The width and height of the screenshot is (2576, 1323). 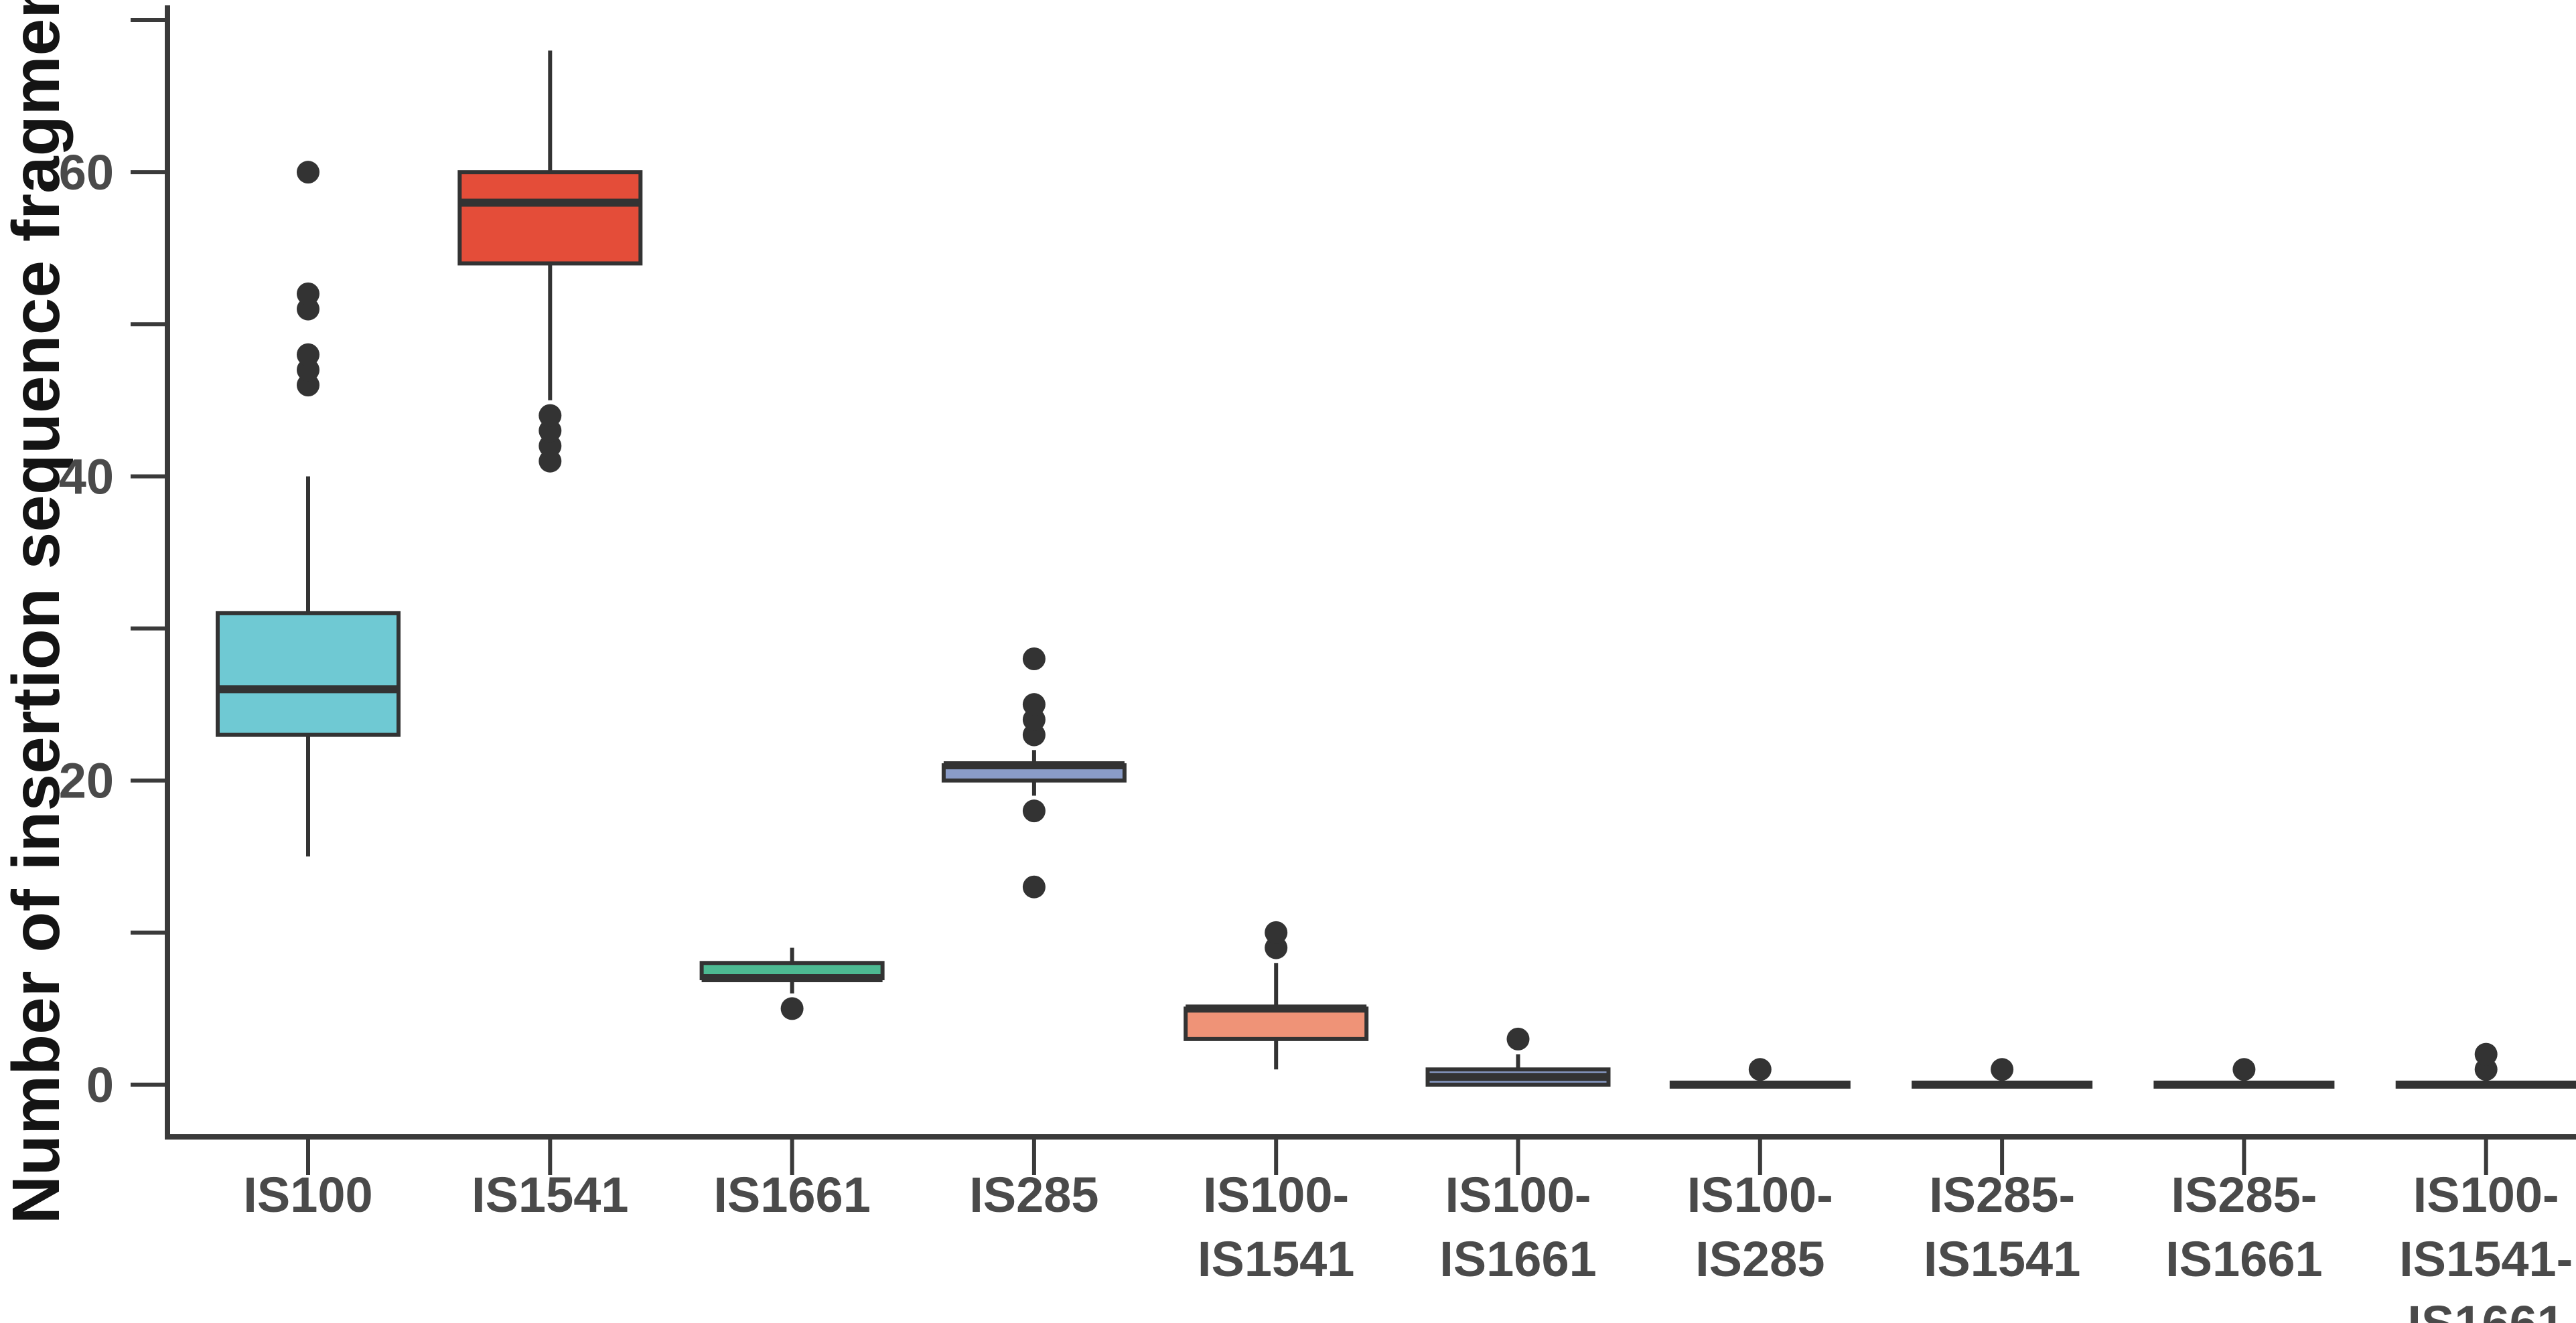 I want to click on x-axis-category-label: IS285-IS1661, so click(x=2244, y=1227).